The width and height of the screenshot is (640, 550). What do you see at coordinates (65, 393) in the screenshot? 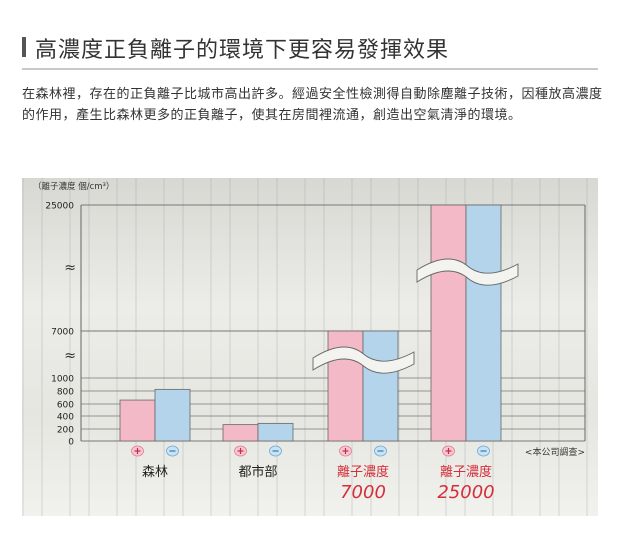
I see `y-tick-label: 800` at bounding box center [65, 393].